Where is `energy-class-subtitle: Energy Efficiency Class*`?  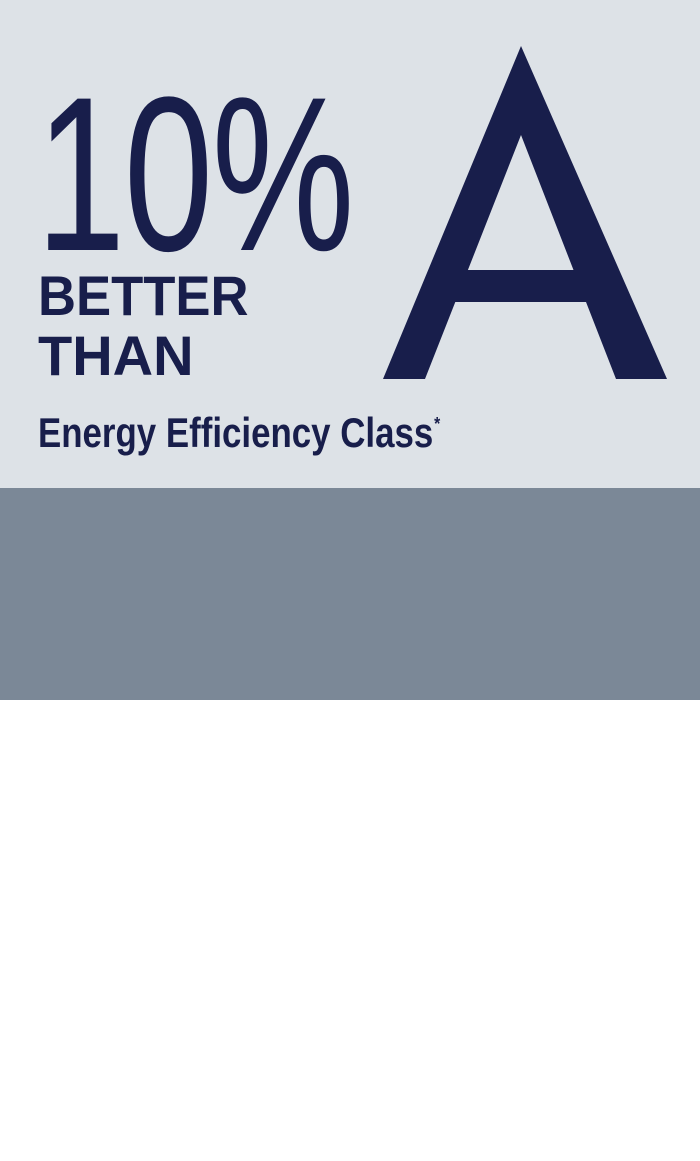
energy-class-subtitle: Energy Efficiency Class* is located at coordinates (239, 430).